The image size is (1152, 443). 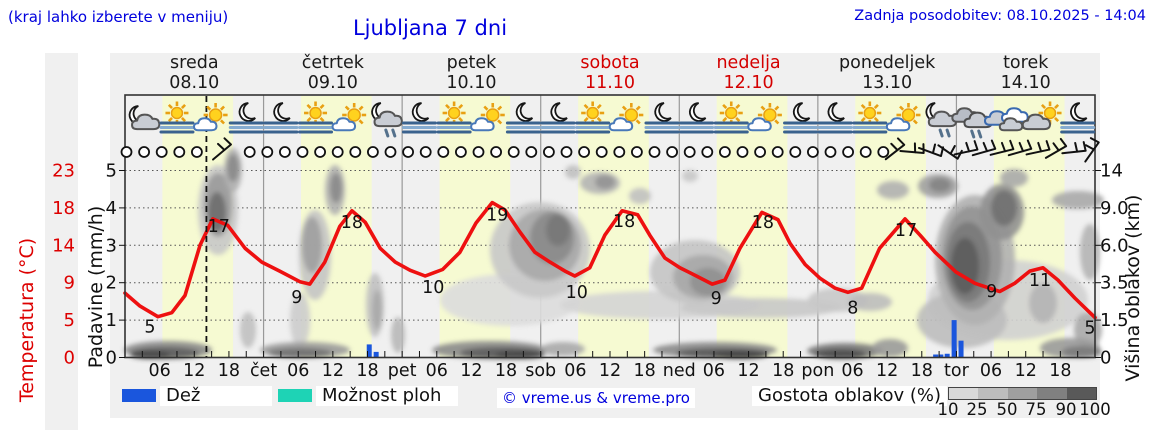 What do you see at coordinates (194, 63) in the screenshot?
I see `day-name: sreda` at bounding box center [194, 63].